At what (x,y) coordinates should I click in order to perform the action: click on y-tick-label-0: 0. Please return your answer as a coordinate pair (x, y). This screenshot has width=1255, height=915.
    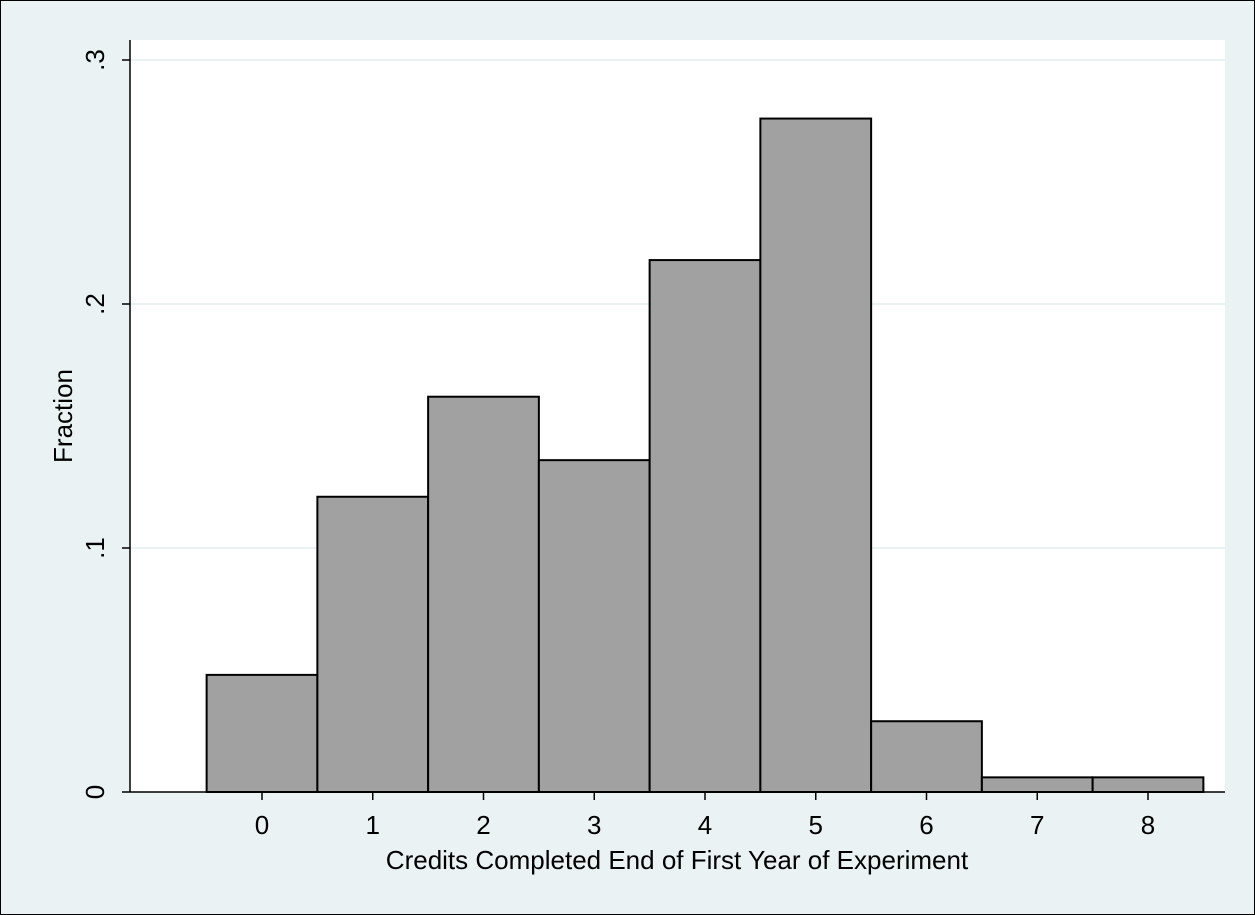
    Looking at the image, I should click on (95, 792).